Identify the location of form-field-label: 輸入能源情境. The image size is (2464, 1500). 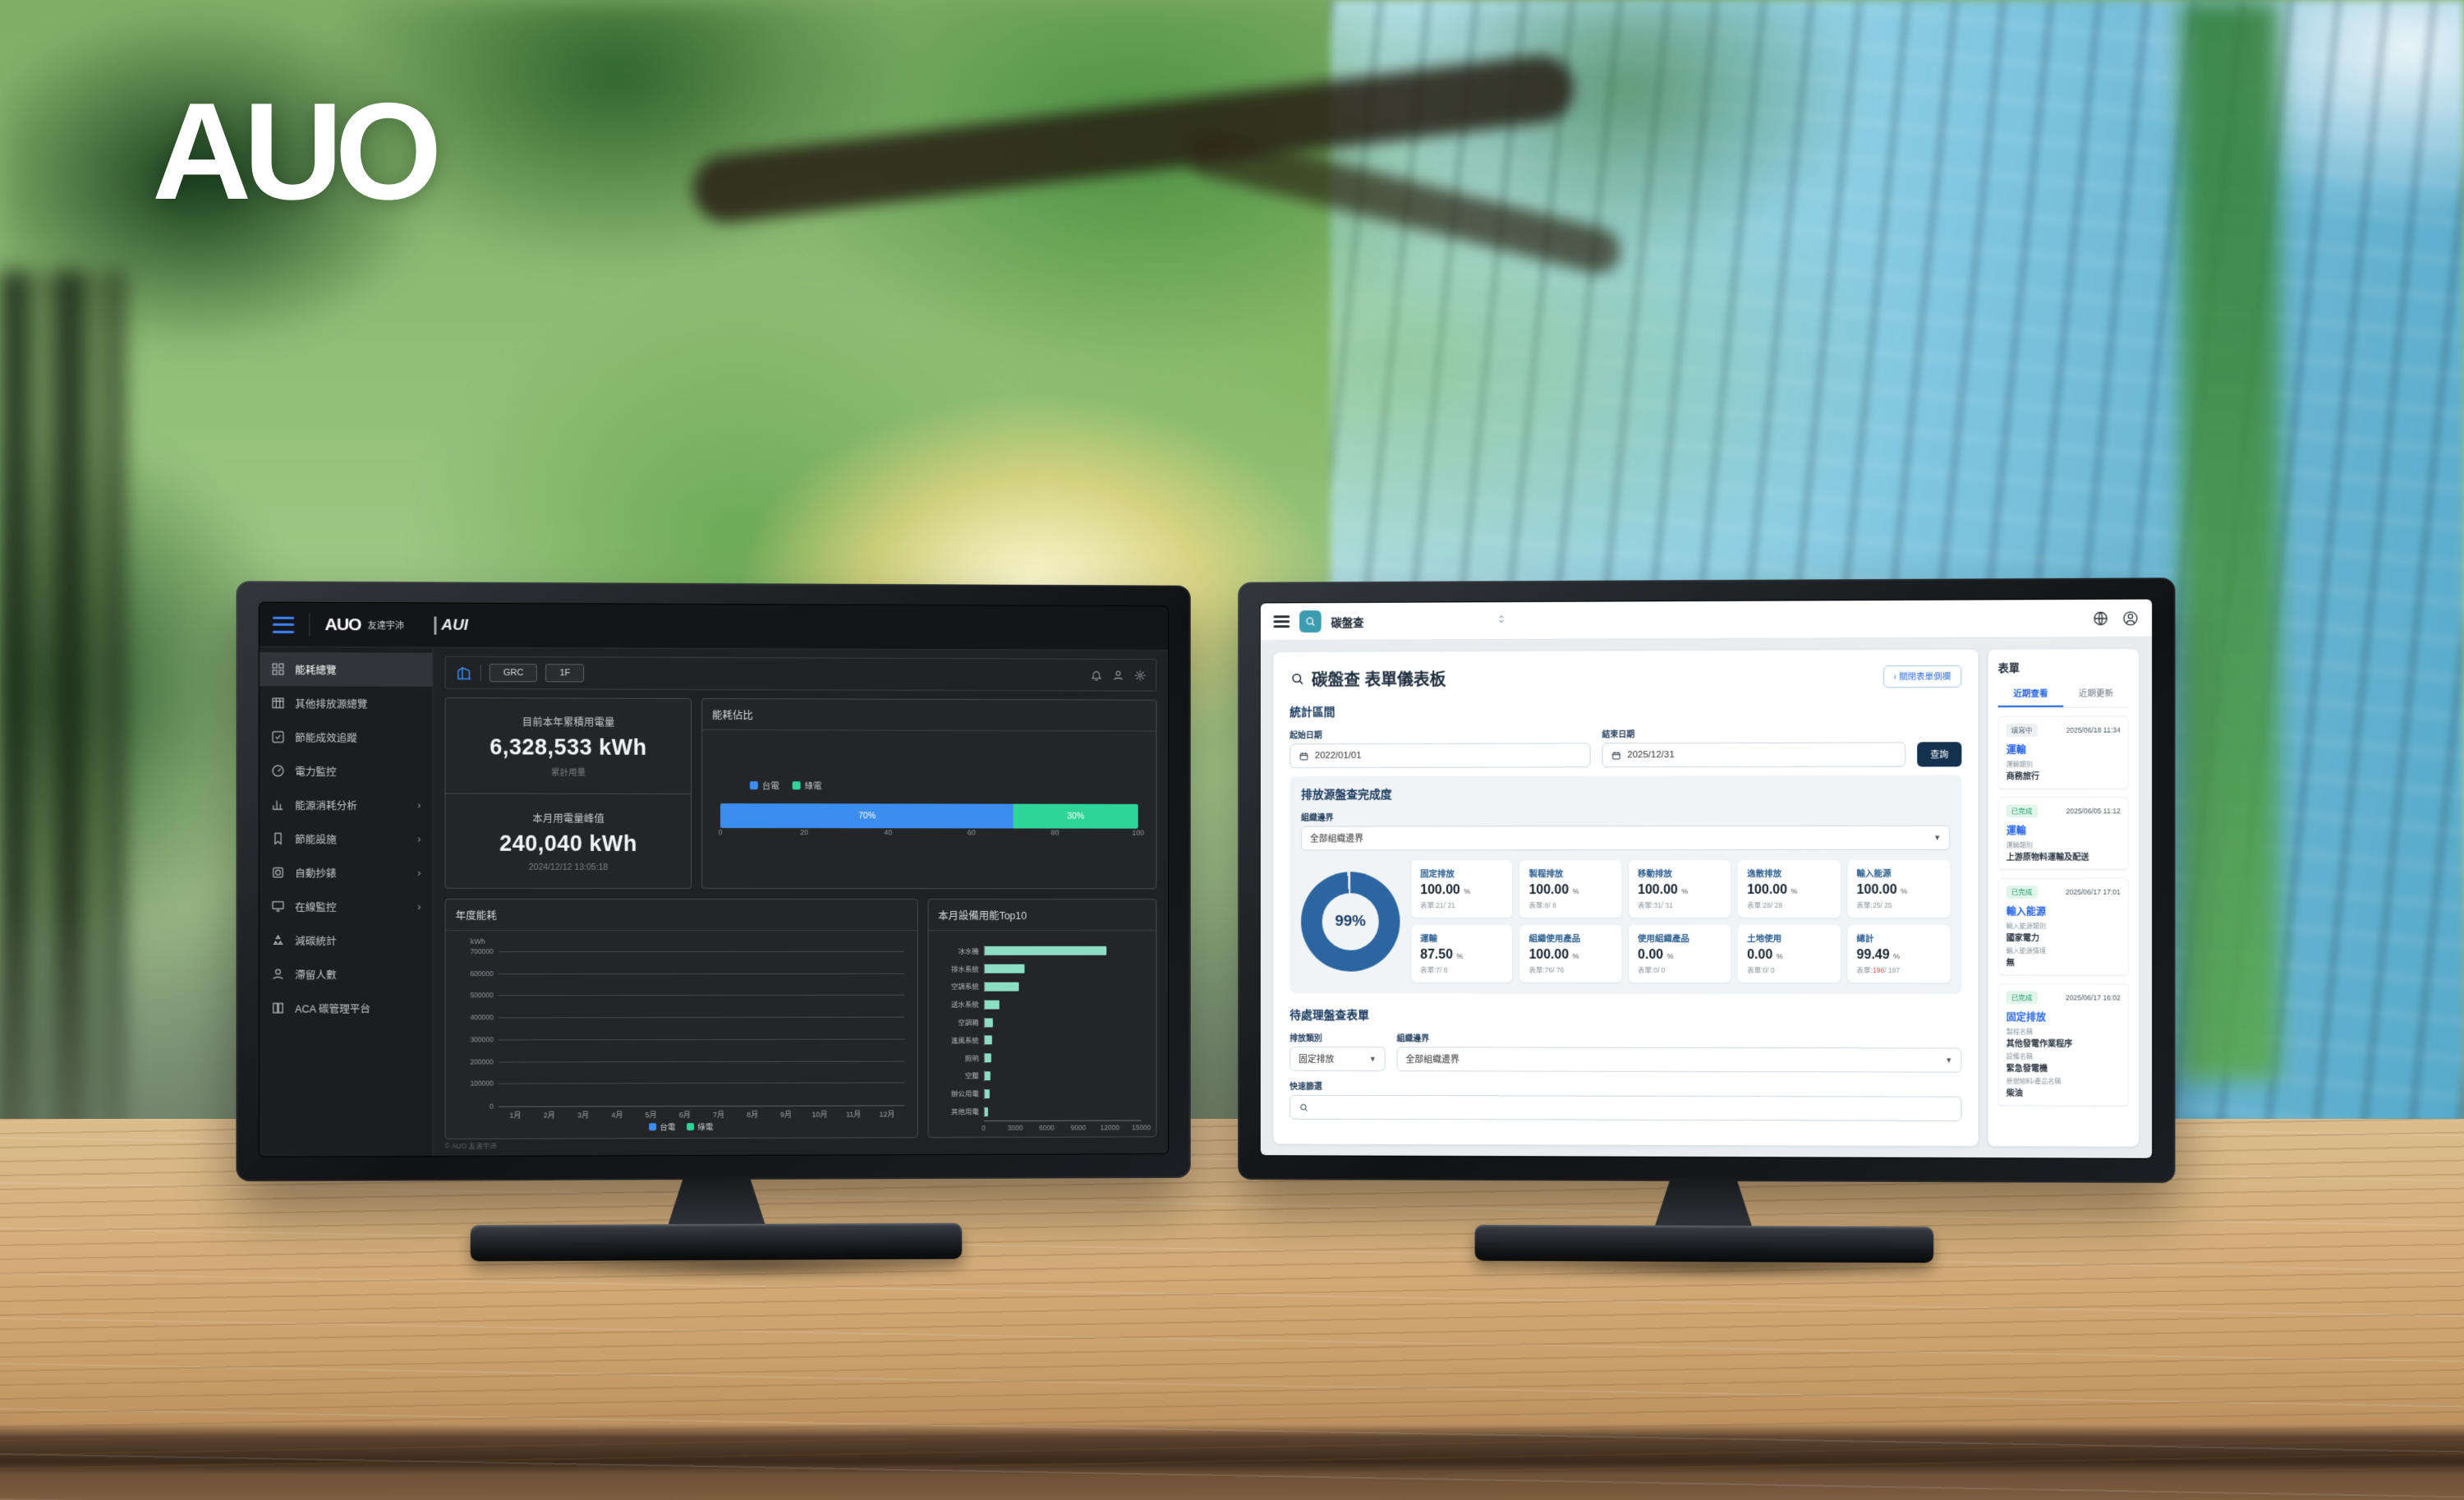
(2026, 951).